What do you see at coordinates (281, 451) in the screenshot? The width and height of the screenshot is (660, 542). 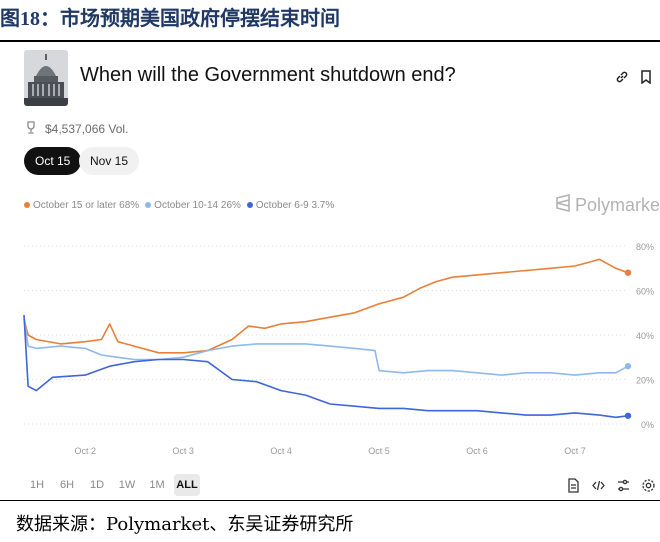 I see `x-tick-label: Oct 4` at bounding box center [281, 451].